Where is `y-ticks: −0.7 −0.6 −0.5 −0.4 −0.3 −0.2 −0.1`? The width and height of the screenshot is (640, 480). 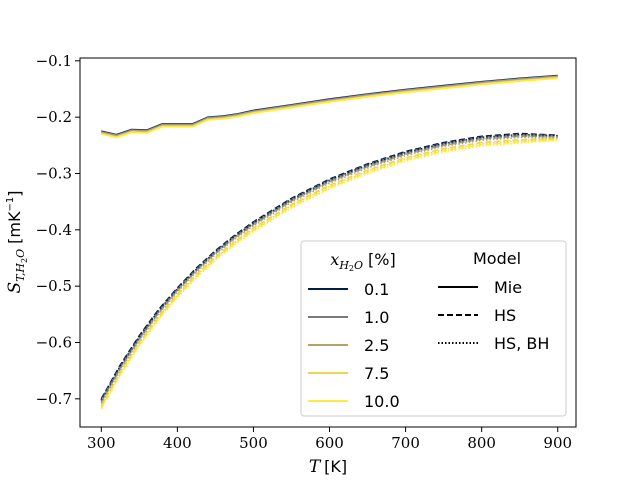 y-ticks: −0.7 −0.6 −0.5 −0.4 −0.3 −0.2 −0.1 is located at coordinates (58, 230).